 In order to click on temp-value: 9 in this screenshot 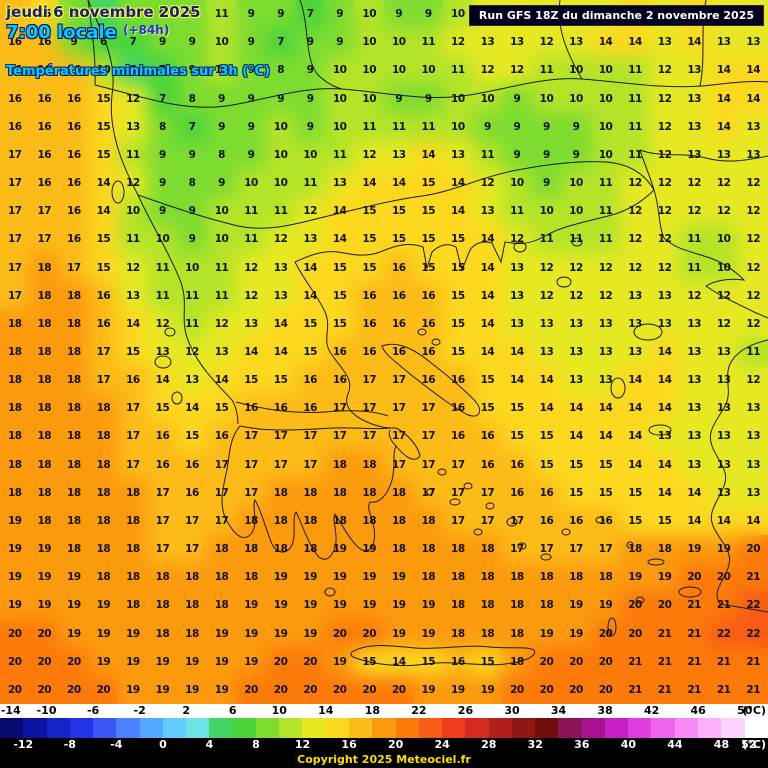, I will do `click(74, 42)`.